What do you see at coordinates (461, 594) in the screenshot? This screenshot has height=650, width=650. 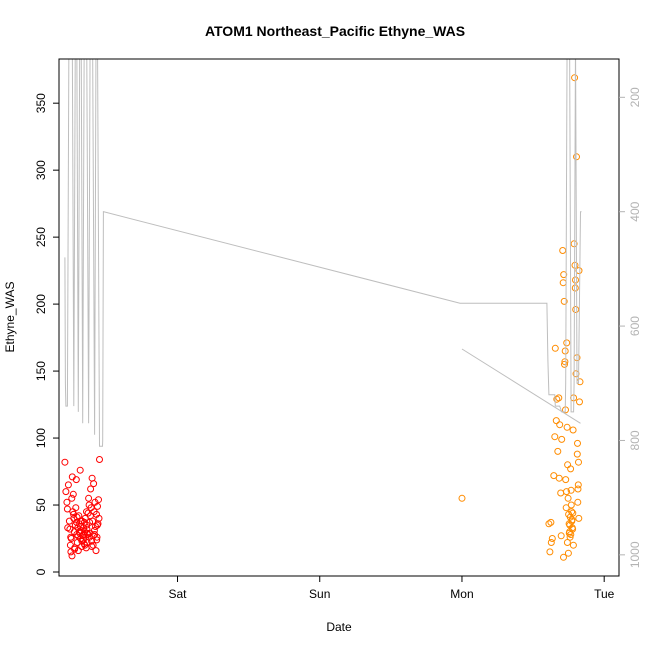 I see `x-tick-label-2: Mon` at bounding box center [461, 594].